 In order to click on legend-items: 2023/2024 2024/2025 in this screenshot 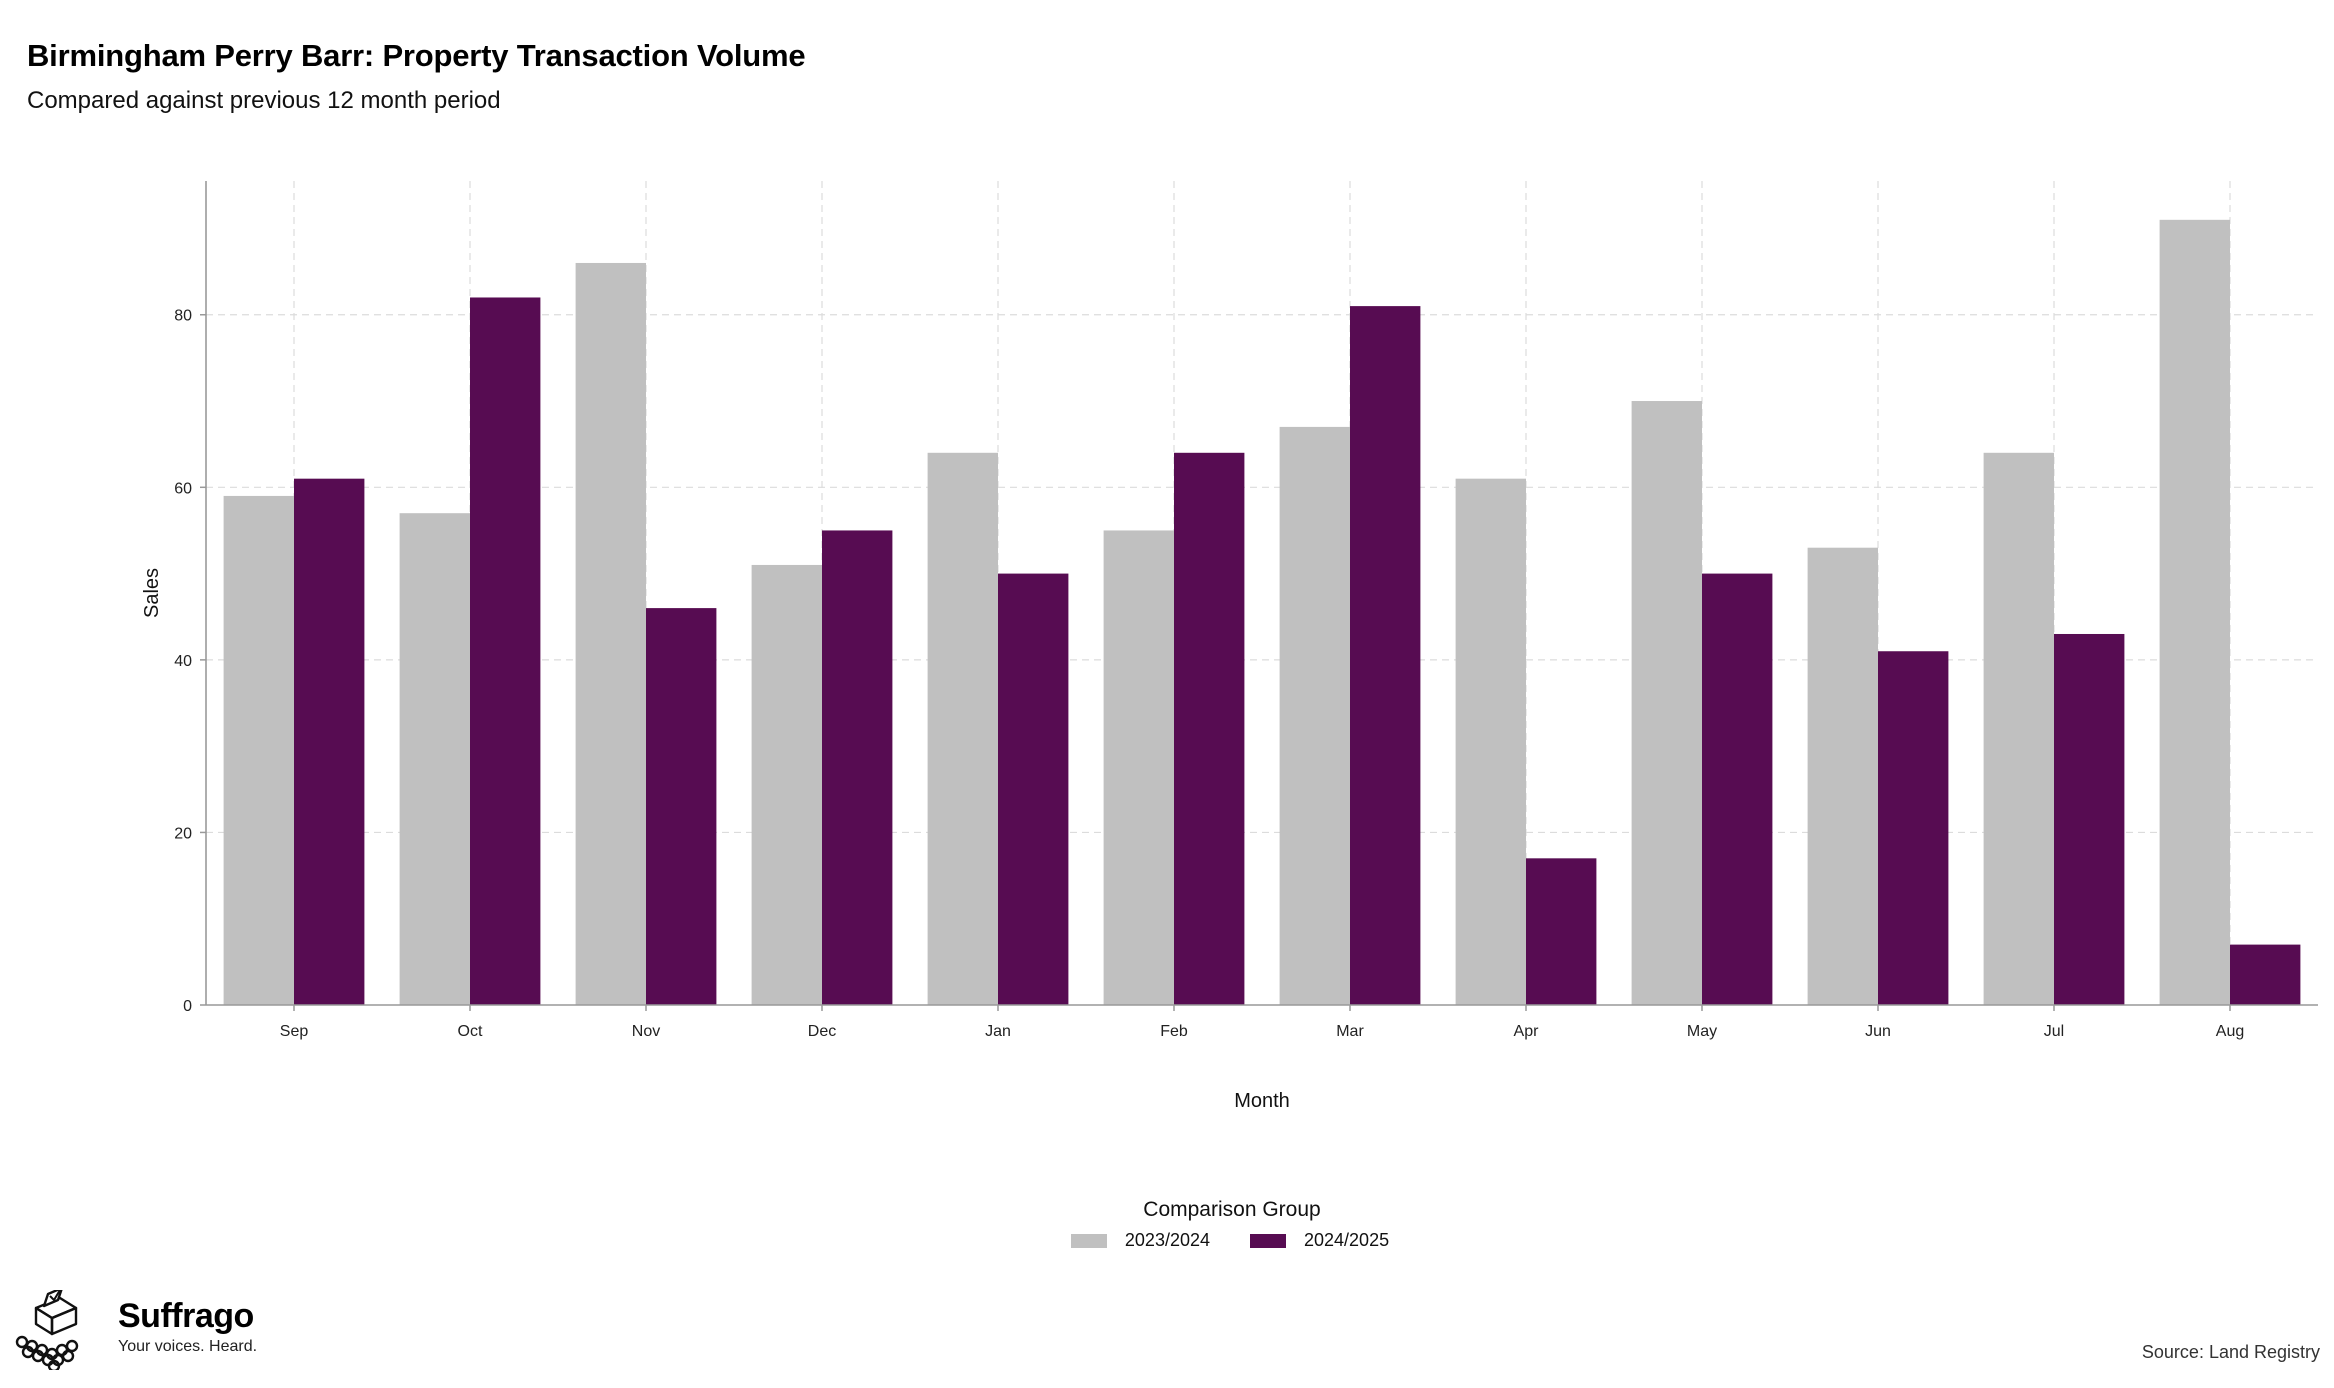, I will do `click(1230, 1240)`.